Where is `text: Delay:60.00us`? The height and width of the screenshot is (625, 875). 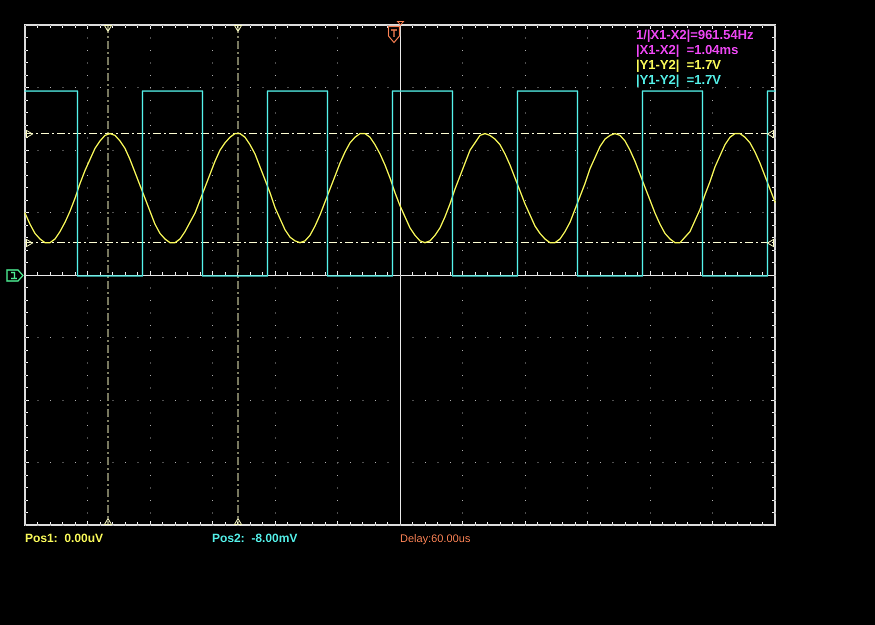 text: Delay:60.00us is located at coordinates (435, 539).